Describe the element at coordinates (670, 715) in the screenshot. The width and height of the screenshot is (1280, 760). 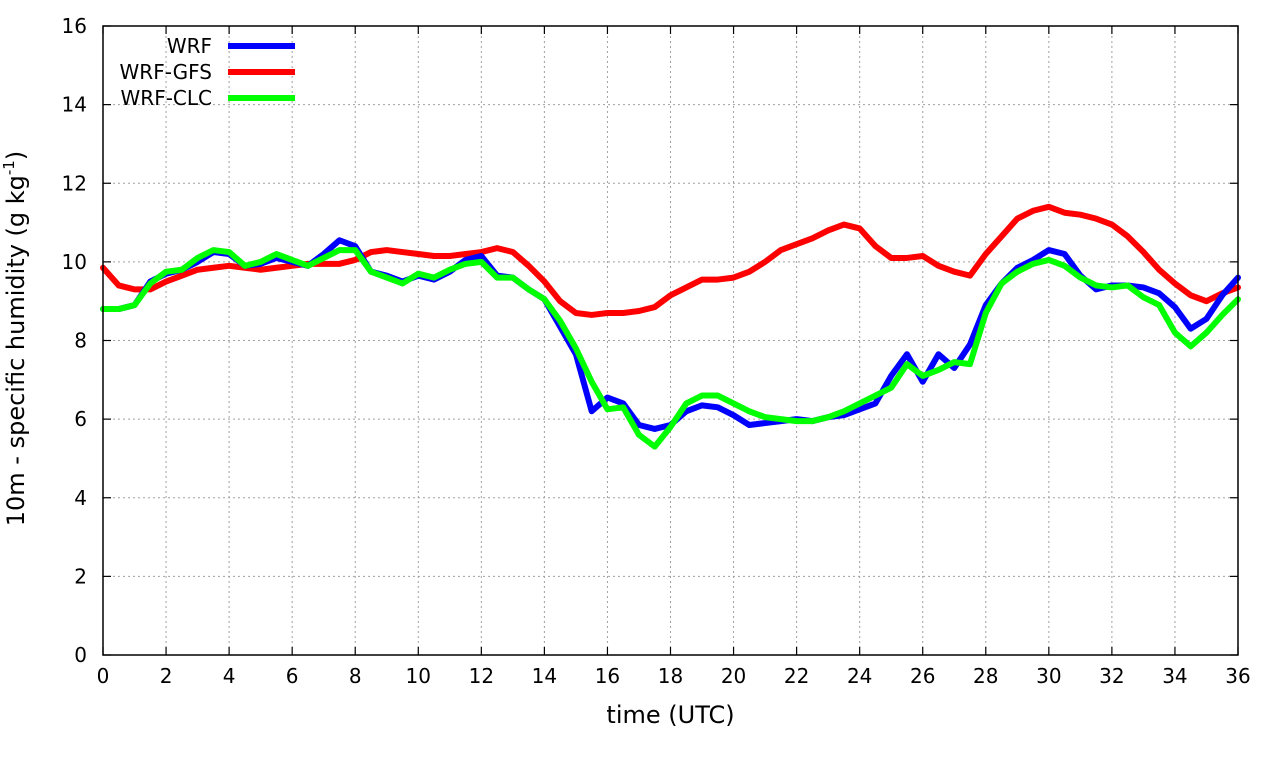
I see `x-axis-title: time (UTC)` at that location.